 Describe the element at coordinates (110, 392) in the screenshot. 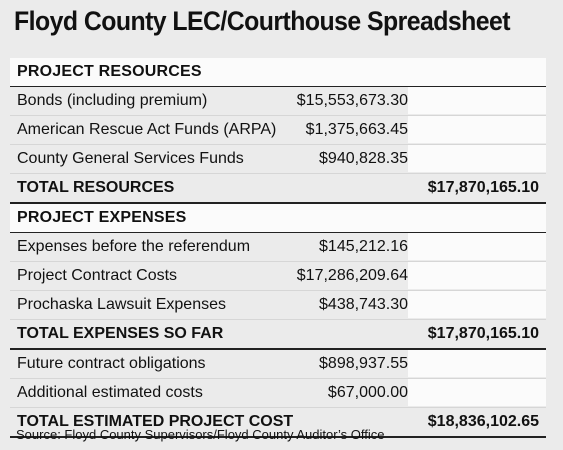

I see `row-label: Additional estimated costs` at that location.